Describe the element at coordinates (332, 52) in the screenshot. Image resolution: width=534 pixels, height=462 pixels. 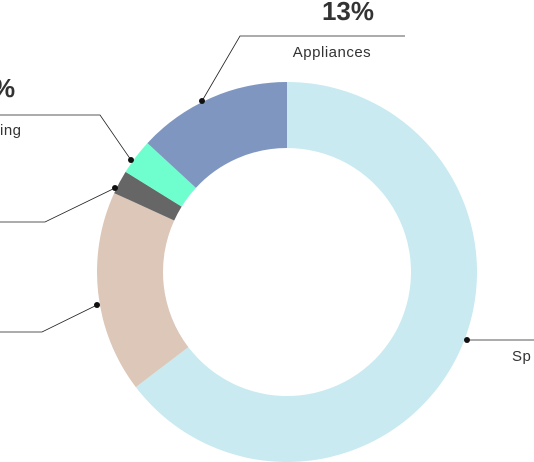
I see `slice-label: Appliances` at that location.